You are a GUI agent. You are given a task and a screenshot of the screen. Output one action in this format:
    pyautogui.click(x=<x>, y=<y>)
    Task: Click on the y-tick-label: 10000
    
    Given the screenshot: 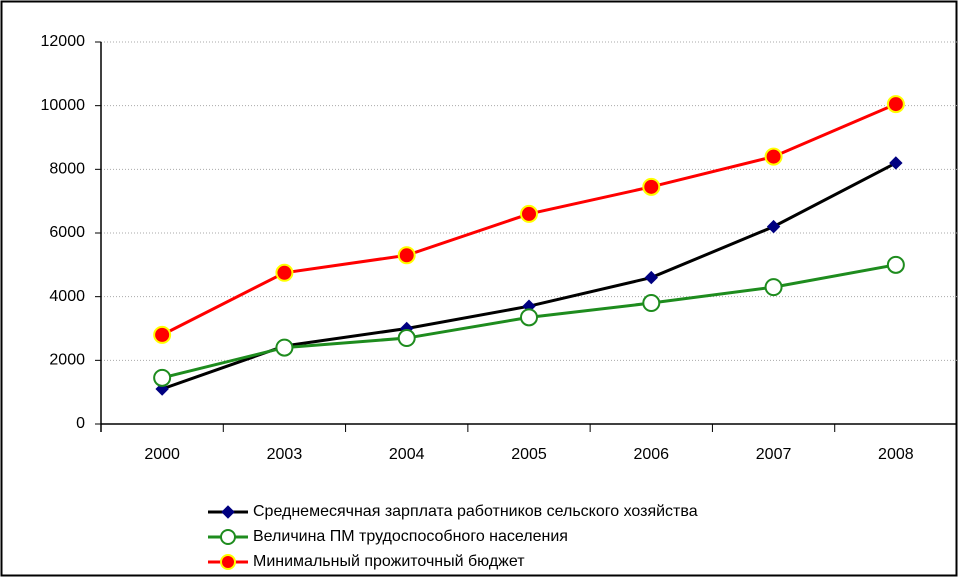 What is the action you would take?
    pyautogui.click(x=63, y=105)
    